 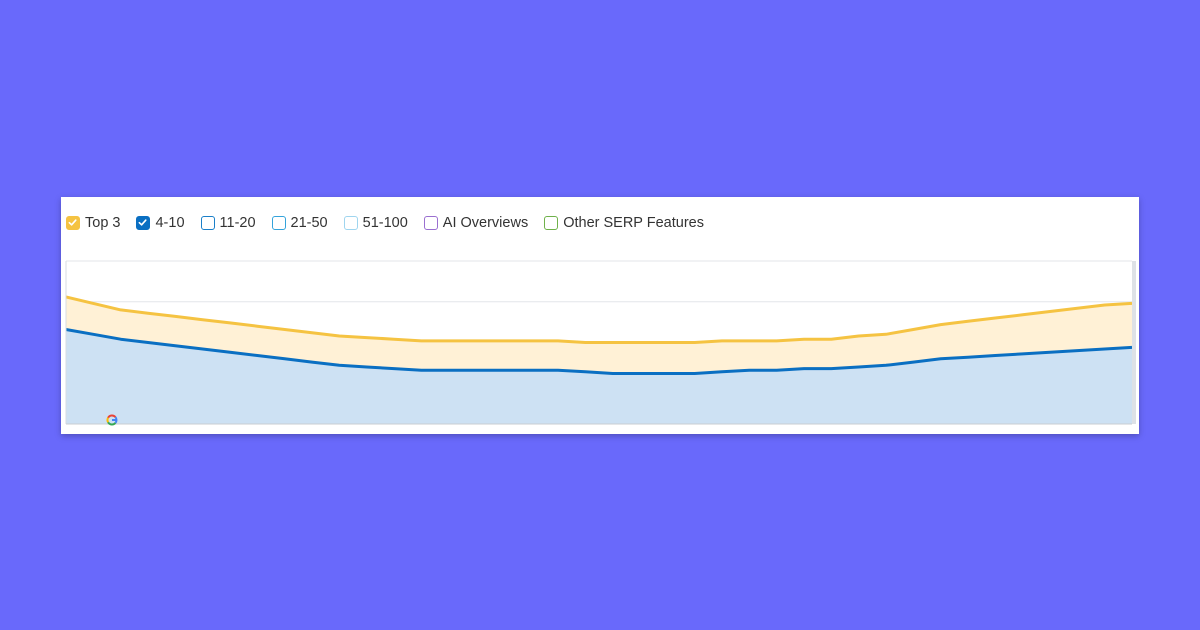 I want to click on legend-item-51-100: 51-100, so click(x=375, y=223).